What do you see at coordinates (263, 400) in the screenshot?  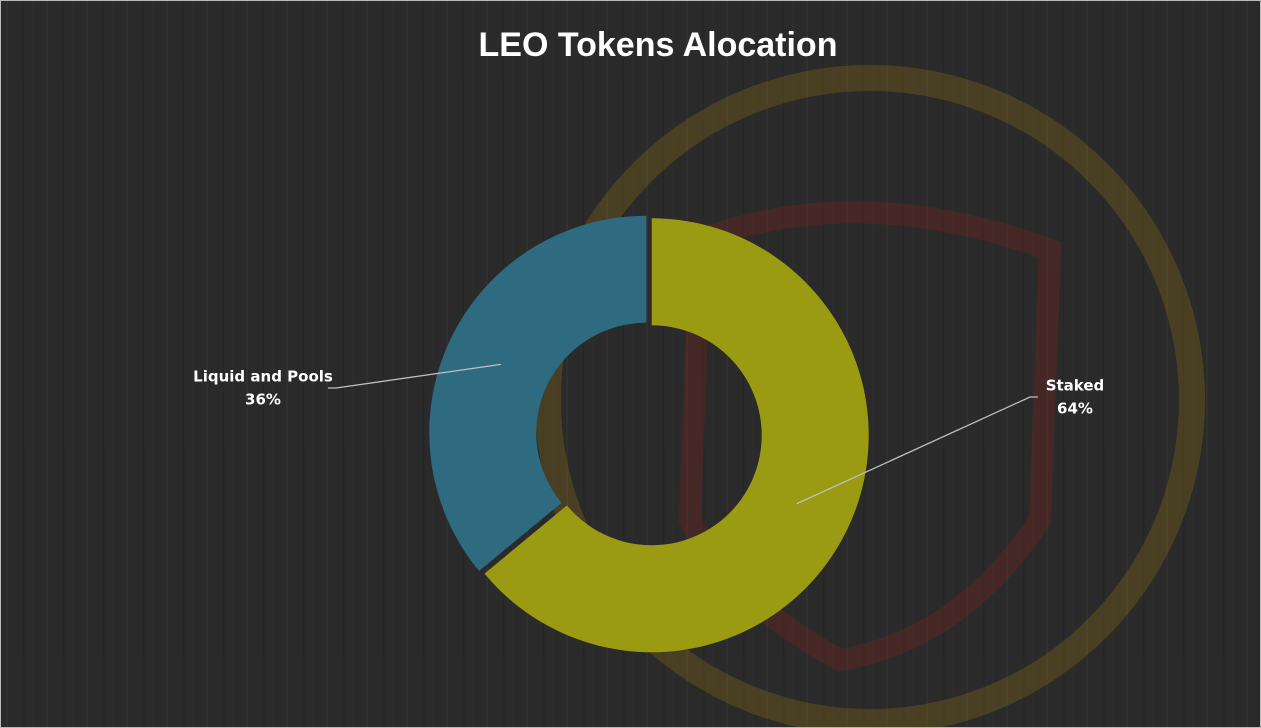 I see `data-label-value: 36%` at bounding box center [263, 400].